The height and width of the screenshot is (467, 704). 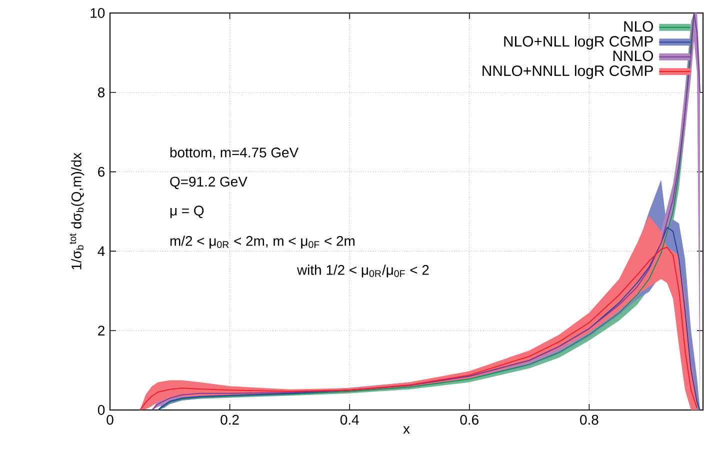 I want to click on y-axis-title: 1/σ$_{b}$$^{tot}$ dσ$_{b}$(Q,m)/dx, so click(x=77, y=211).